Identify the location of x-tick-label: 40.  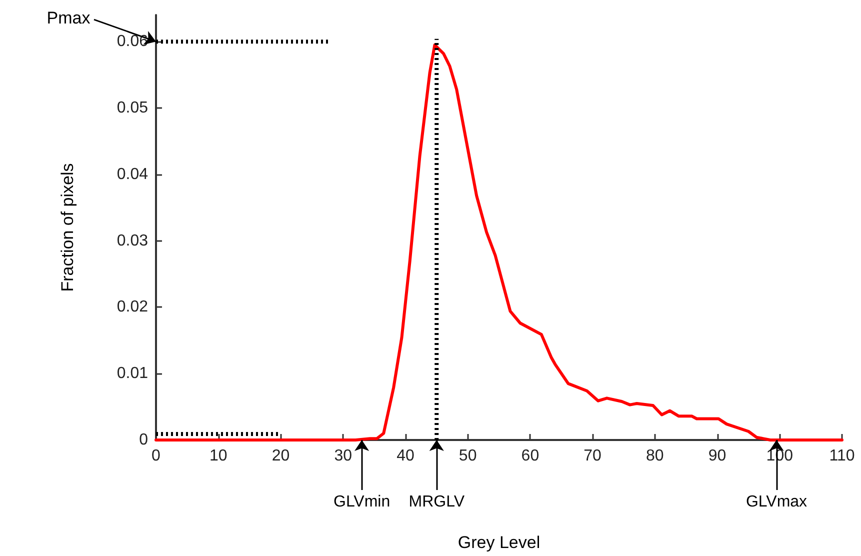
(405, 456).